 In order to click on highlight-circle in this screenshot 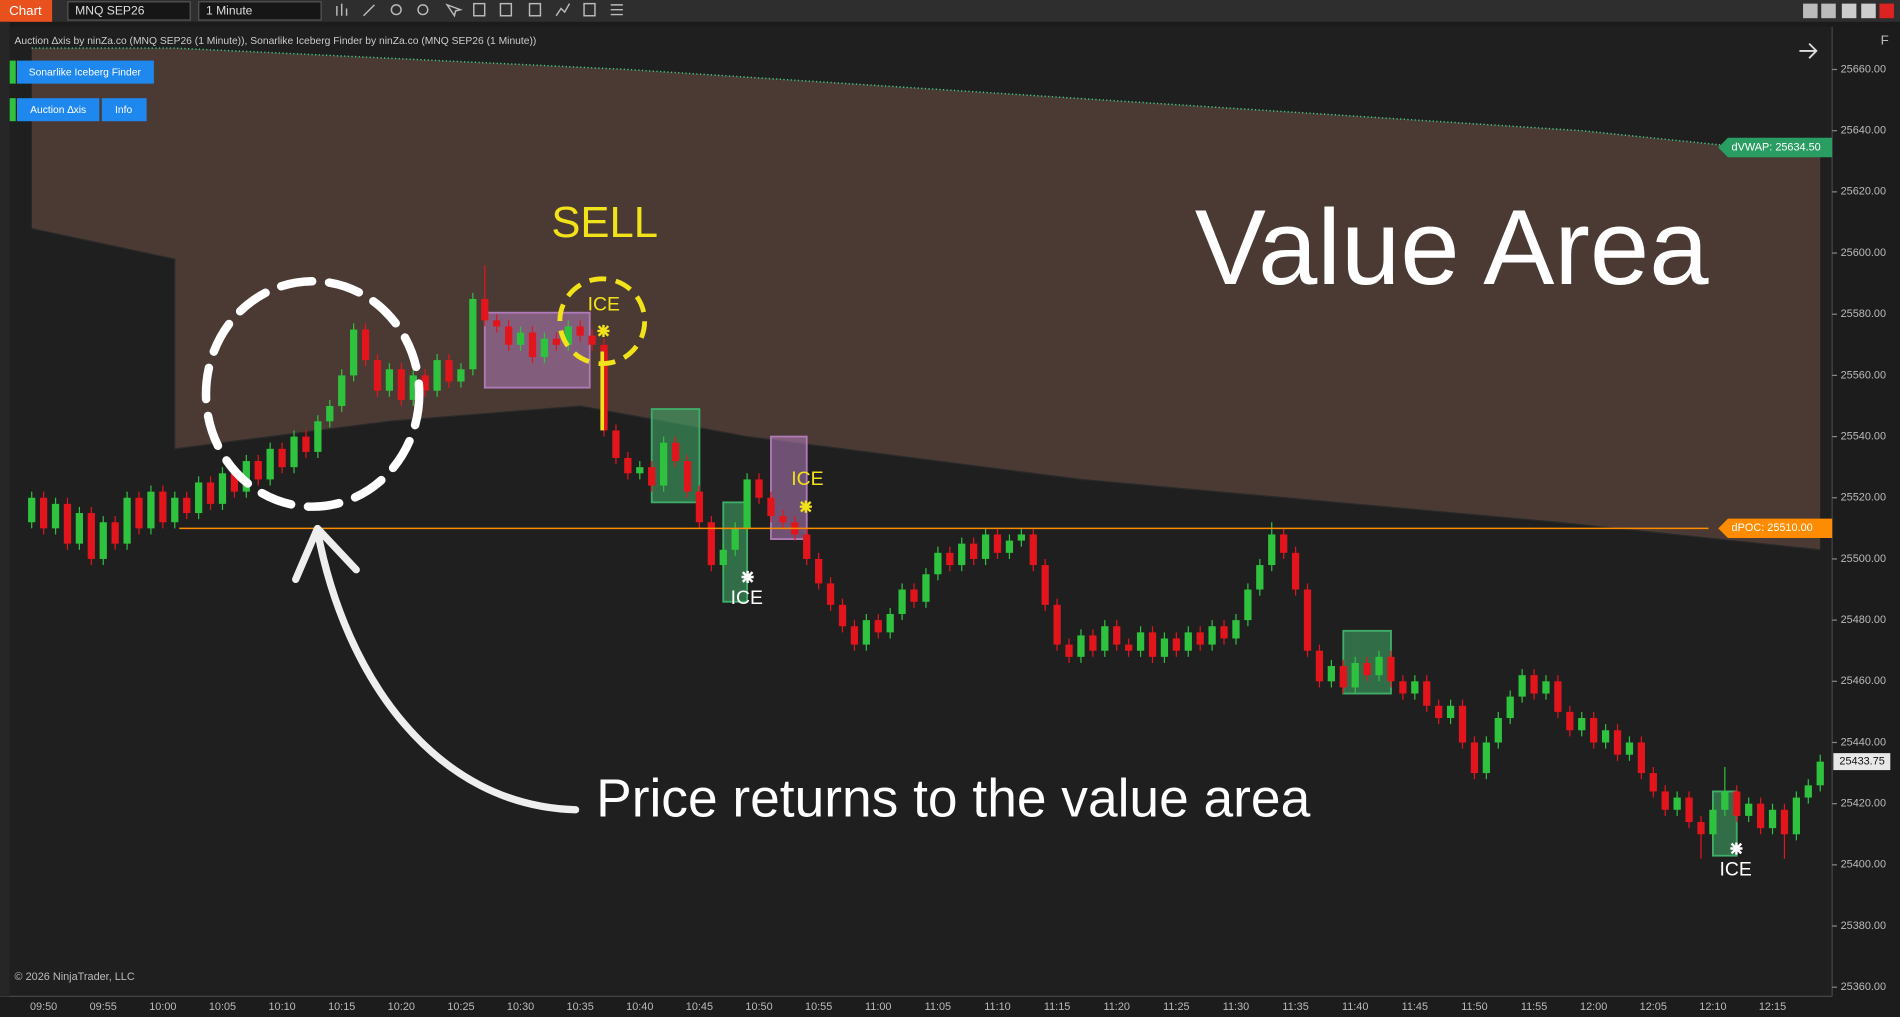, I will do `click(312, 393)`.